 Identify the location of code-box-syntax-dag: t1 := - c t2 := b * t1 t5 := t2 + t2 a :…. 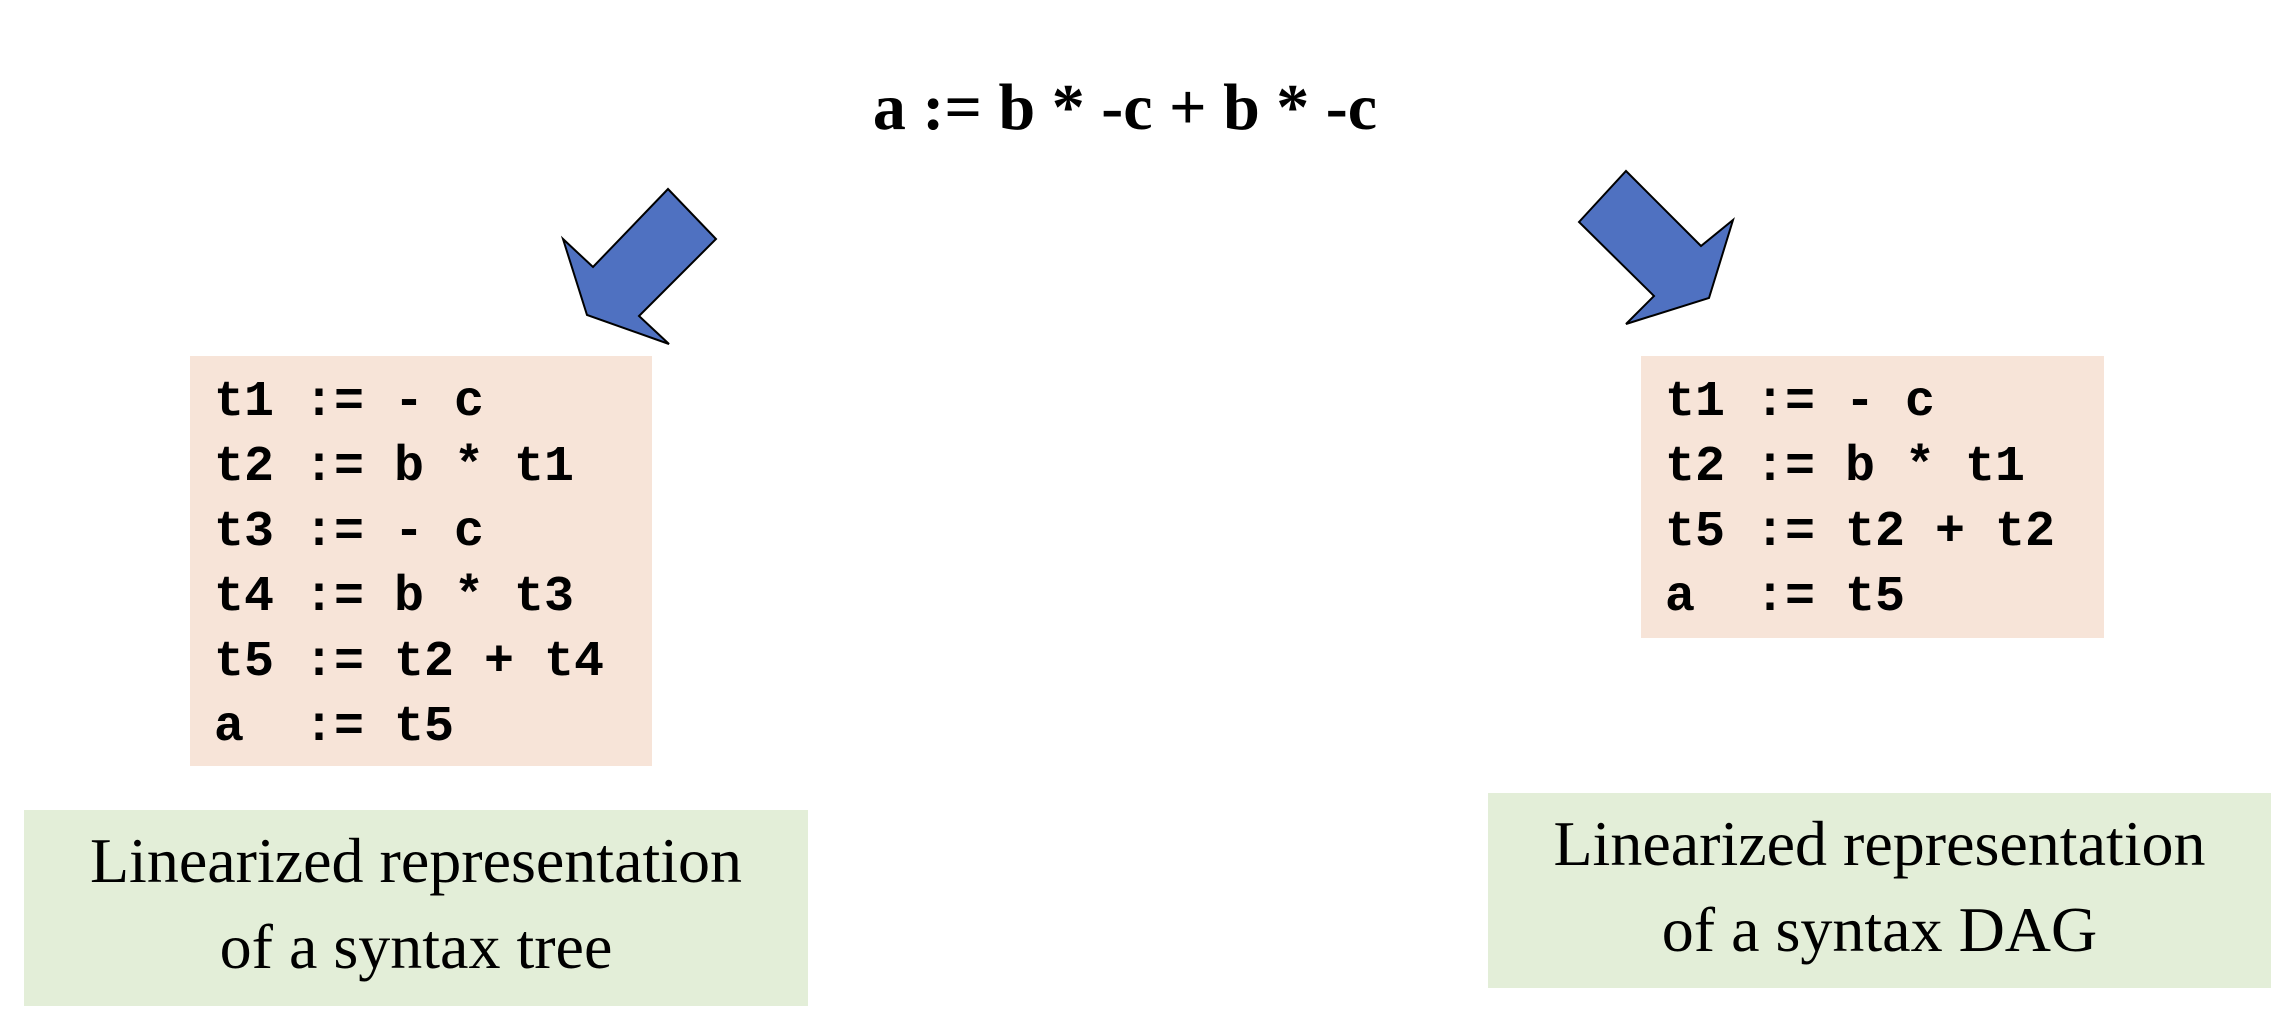
(1872, 497).